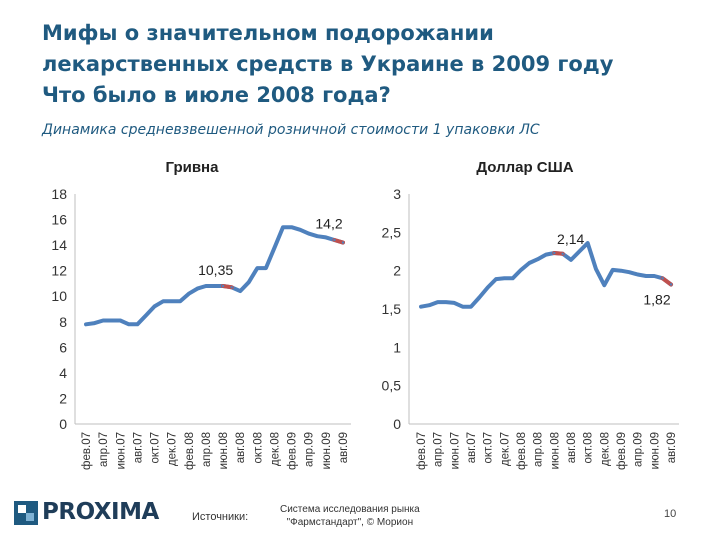 Image resolution: width=720 pixels, height=540 pixels. Describe the element at coordinates (215, 270) in the screenshot. I see `data-label: 10,35` at that location.